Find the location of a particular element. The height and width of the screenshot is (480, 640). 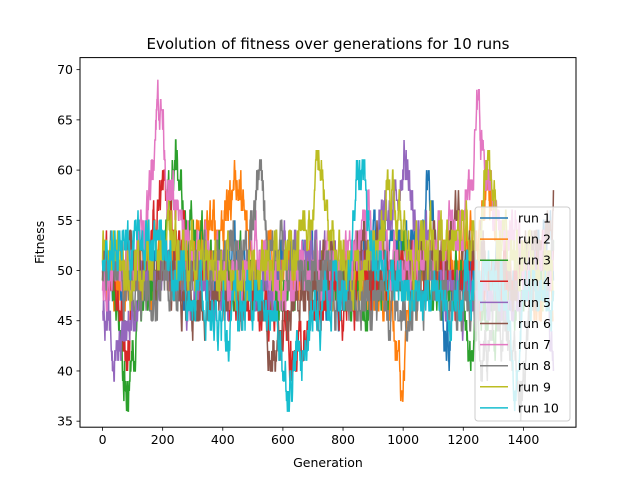

y-tick-label: 60 is located at coordinates (65, 170).